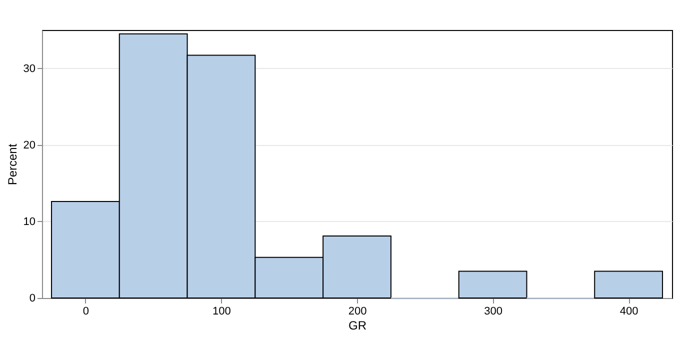  What do you see at coordinates (29, 68) in the screenshot?
I see `y-tick-label: 30` at bounding box center [29, 68].